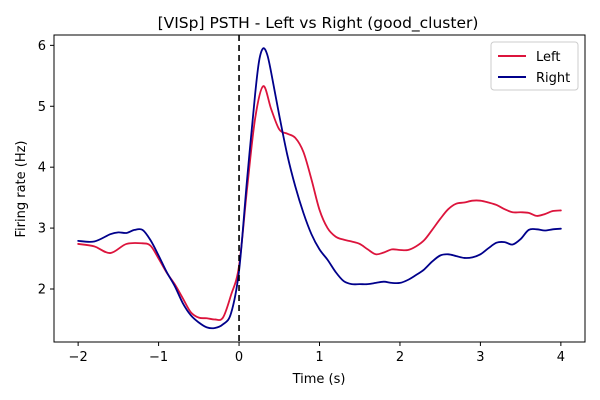 Image resolution: width=600 pixels, height=400 pixels. Describe the element at coordinates (534, 66) in the screenshot. I see `legend: Left Right` at that location.